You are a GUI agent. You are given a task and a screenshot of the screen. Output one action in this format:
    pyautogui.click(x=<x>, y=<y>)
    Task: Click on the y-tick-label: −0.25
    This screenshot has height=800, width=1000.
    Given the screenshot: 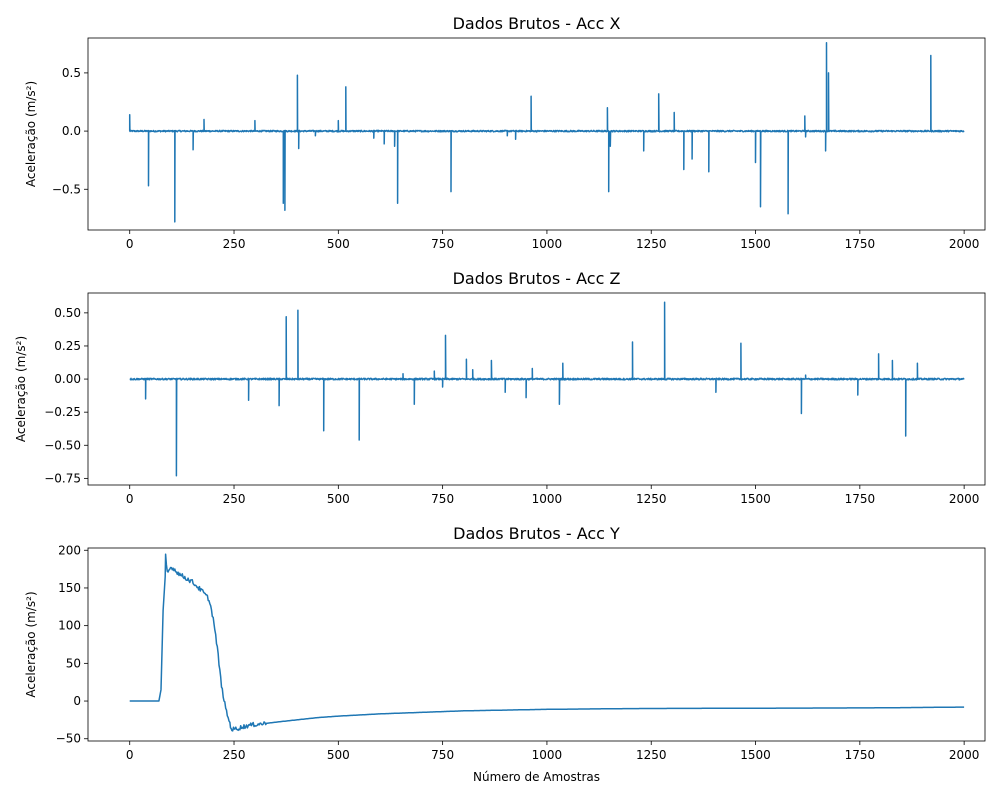 What is the action you would take?
    pyautogui.click(x=62, y=412)
    